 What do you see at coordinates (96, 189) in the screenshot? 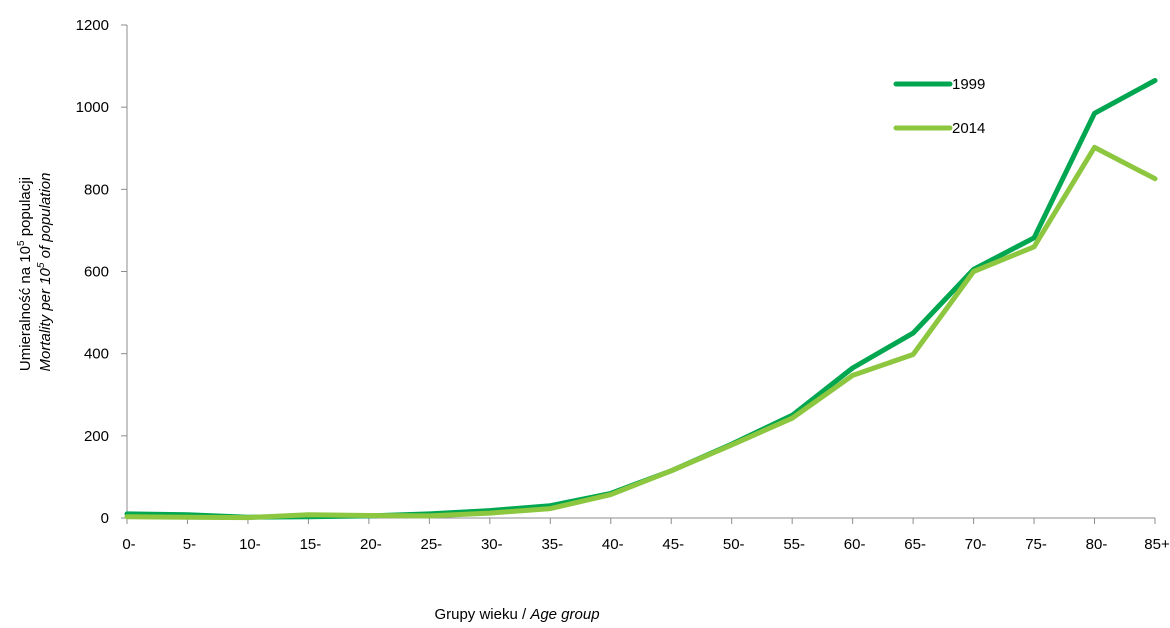
I see `y-tick-label: 800` at bounding box center [96, 189].